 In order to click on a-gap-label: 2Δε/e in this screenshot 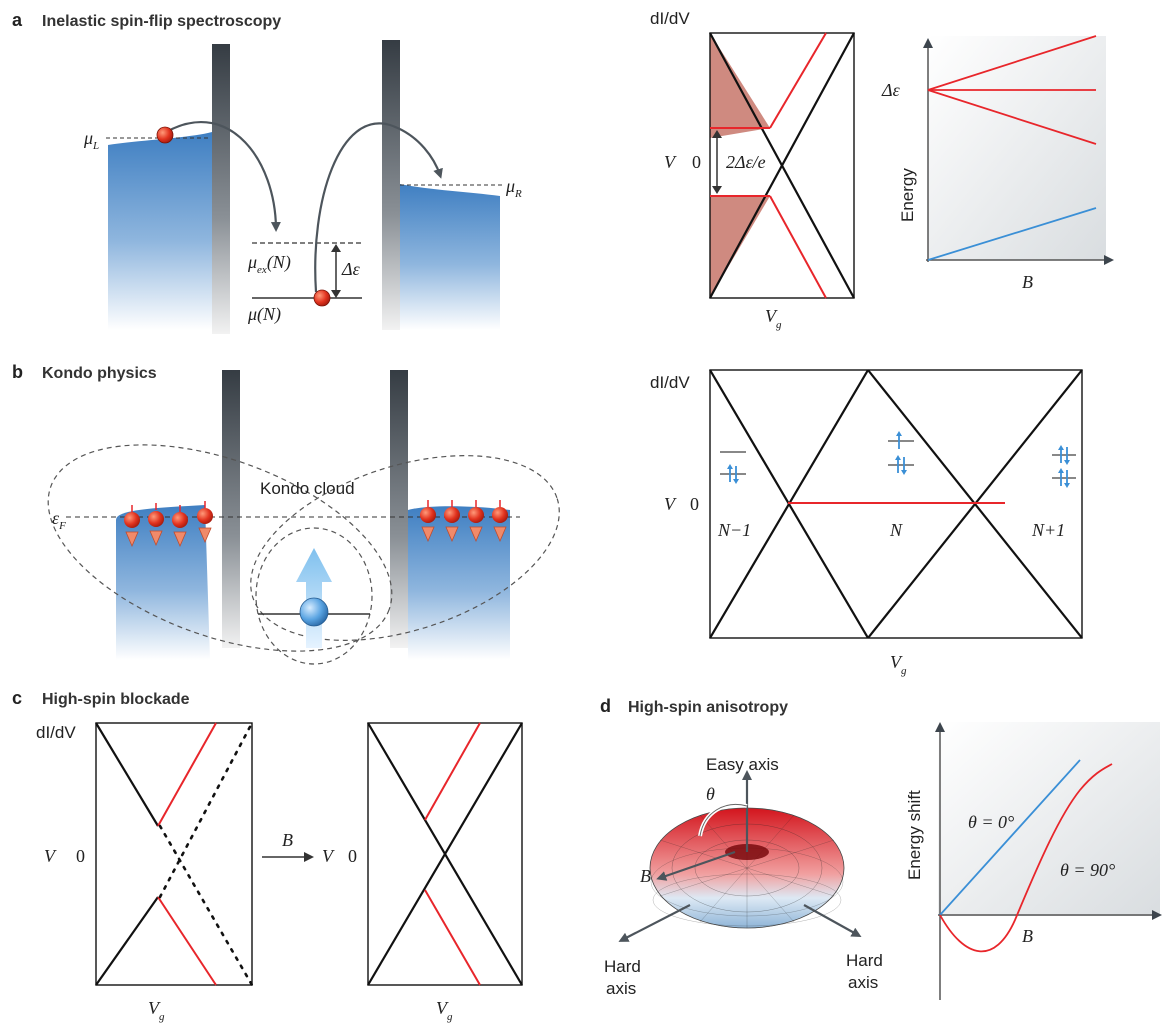, I will do `click(746, 162)`.